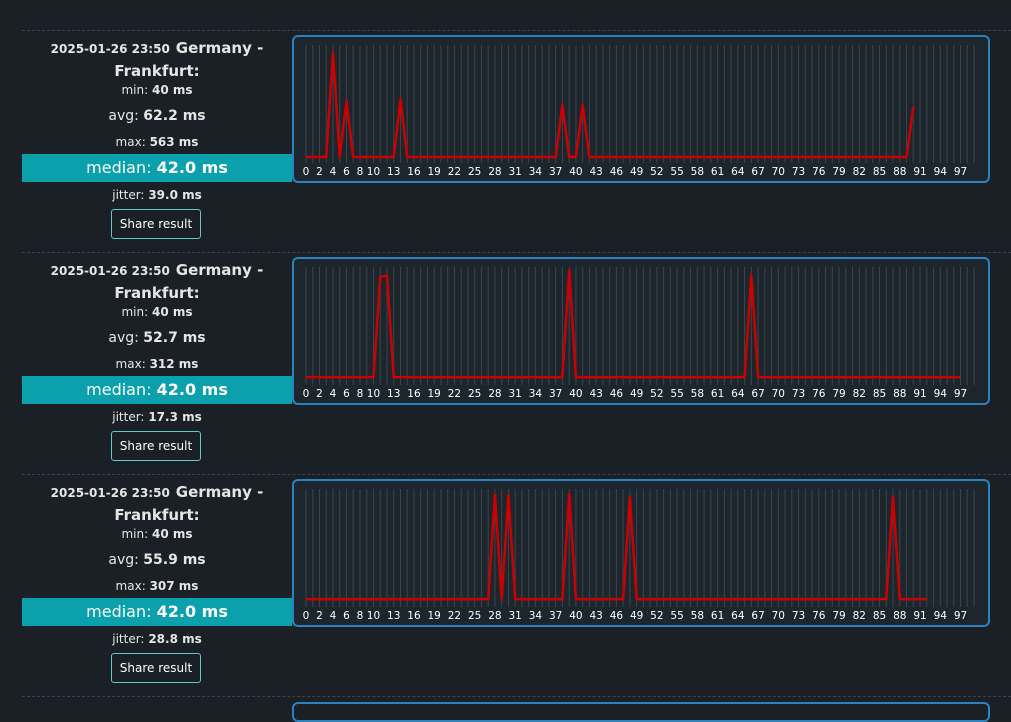 This screenshot has height=722, width=1011. I want to click on max-line: max: 312 ms, so click(157, 364).